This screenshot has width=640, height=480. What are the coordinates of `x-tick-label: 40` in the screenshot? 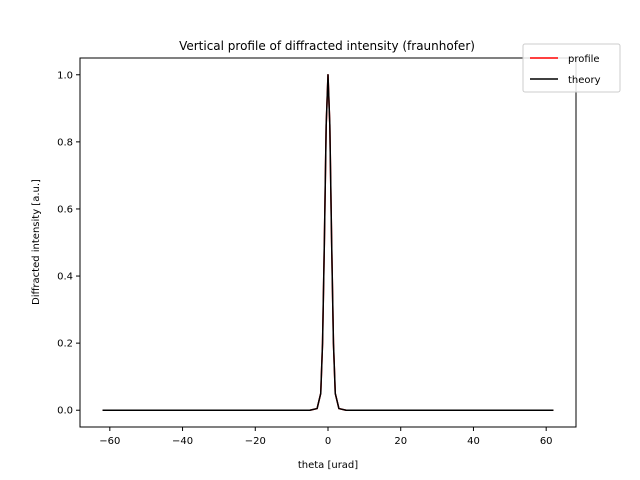 It's located at (473, 441).